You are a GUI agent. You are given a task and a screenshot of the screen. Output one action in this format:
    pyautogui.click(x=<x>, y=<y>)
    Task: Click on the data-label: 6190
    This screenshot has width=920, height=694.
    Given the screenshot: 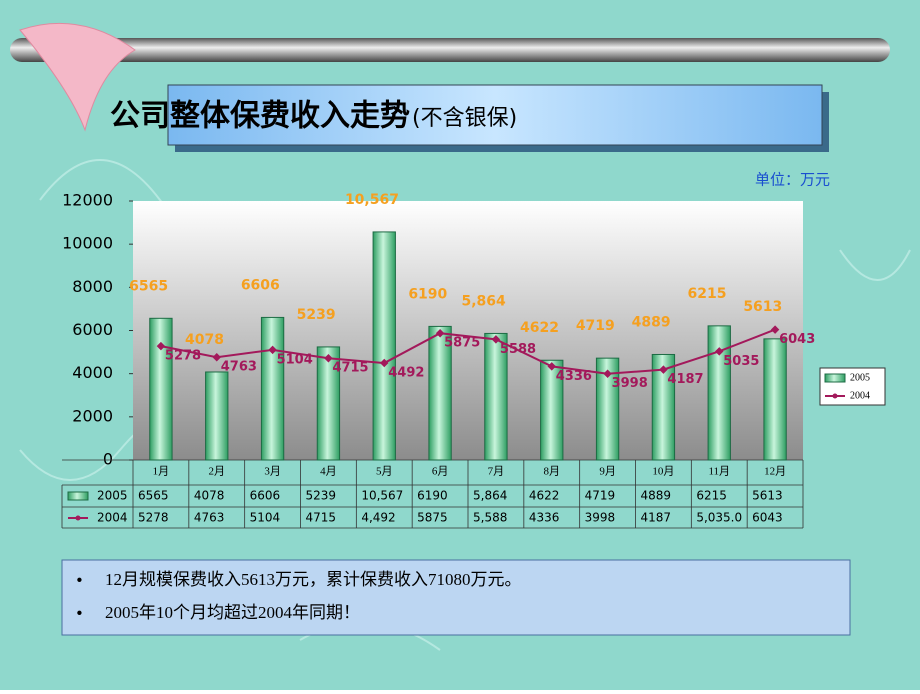 What is the action you would take?
    pyautogui.click(x=427, y=294)
    